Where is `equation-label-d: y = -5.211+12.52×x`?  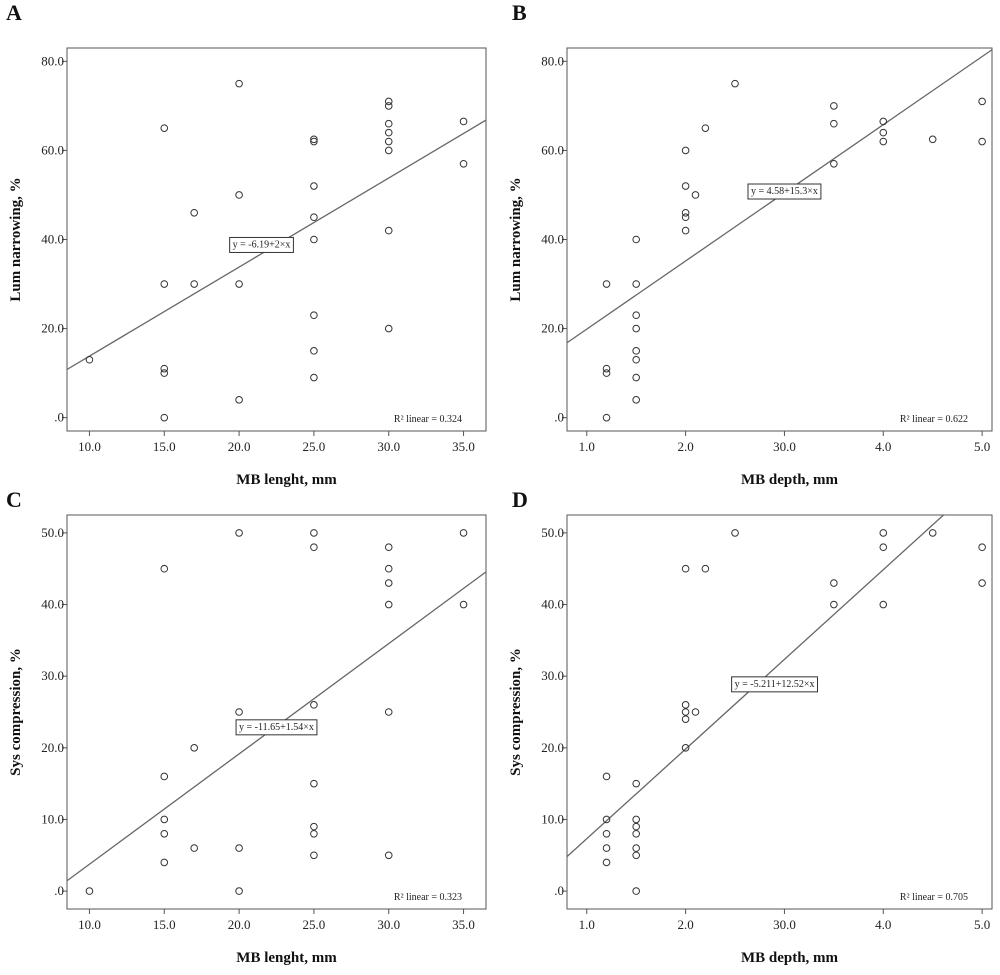 equation-label-d: y = -5.211+12.52×x is located at coordinates (775, 684).